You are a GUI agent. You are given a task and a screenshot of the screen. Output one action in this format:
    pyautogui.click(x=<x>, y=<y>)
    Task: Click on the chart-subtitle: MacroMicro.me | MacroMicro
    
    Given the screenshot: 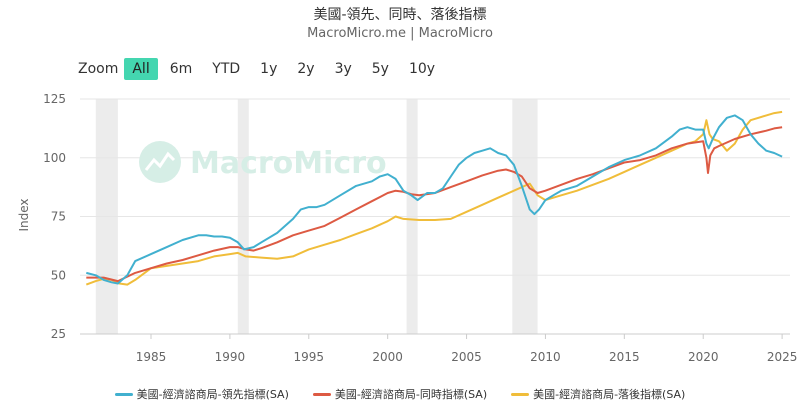 What is the action you would take?
    pyautogui.click(x=400, y=33)
    